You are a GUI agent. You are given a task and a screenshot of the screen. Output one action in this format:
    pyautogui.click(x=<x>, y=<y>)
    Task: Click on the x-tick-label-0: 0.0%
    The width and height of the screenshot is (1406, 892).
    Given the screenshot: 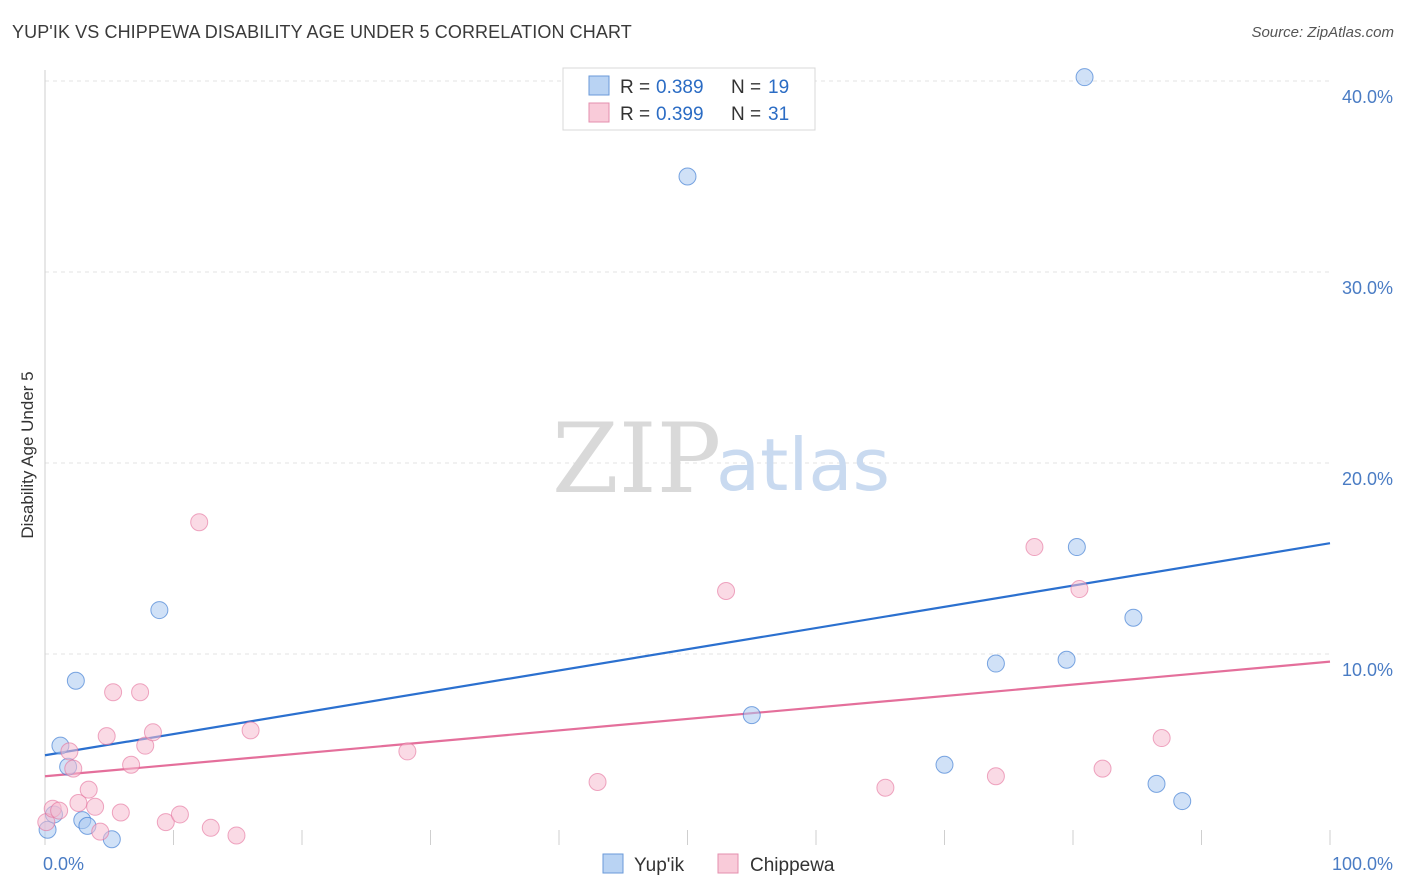 What is the action you would take?
    pyautogui.click(x=63, y=864)
    